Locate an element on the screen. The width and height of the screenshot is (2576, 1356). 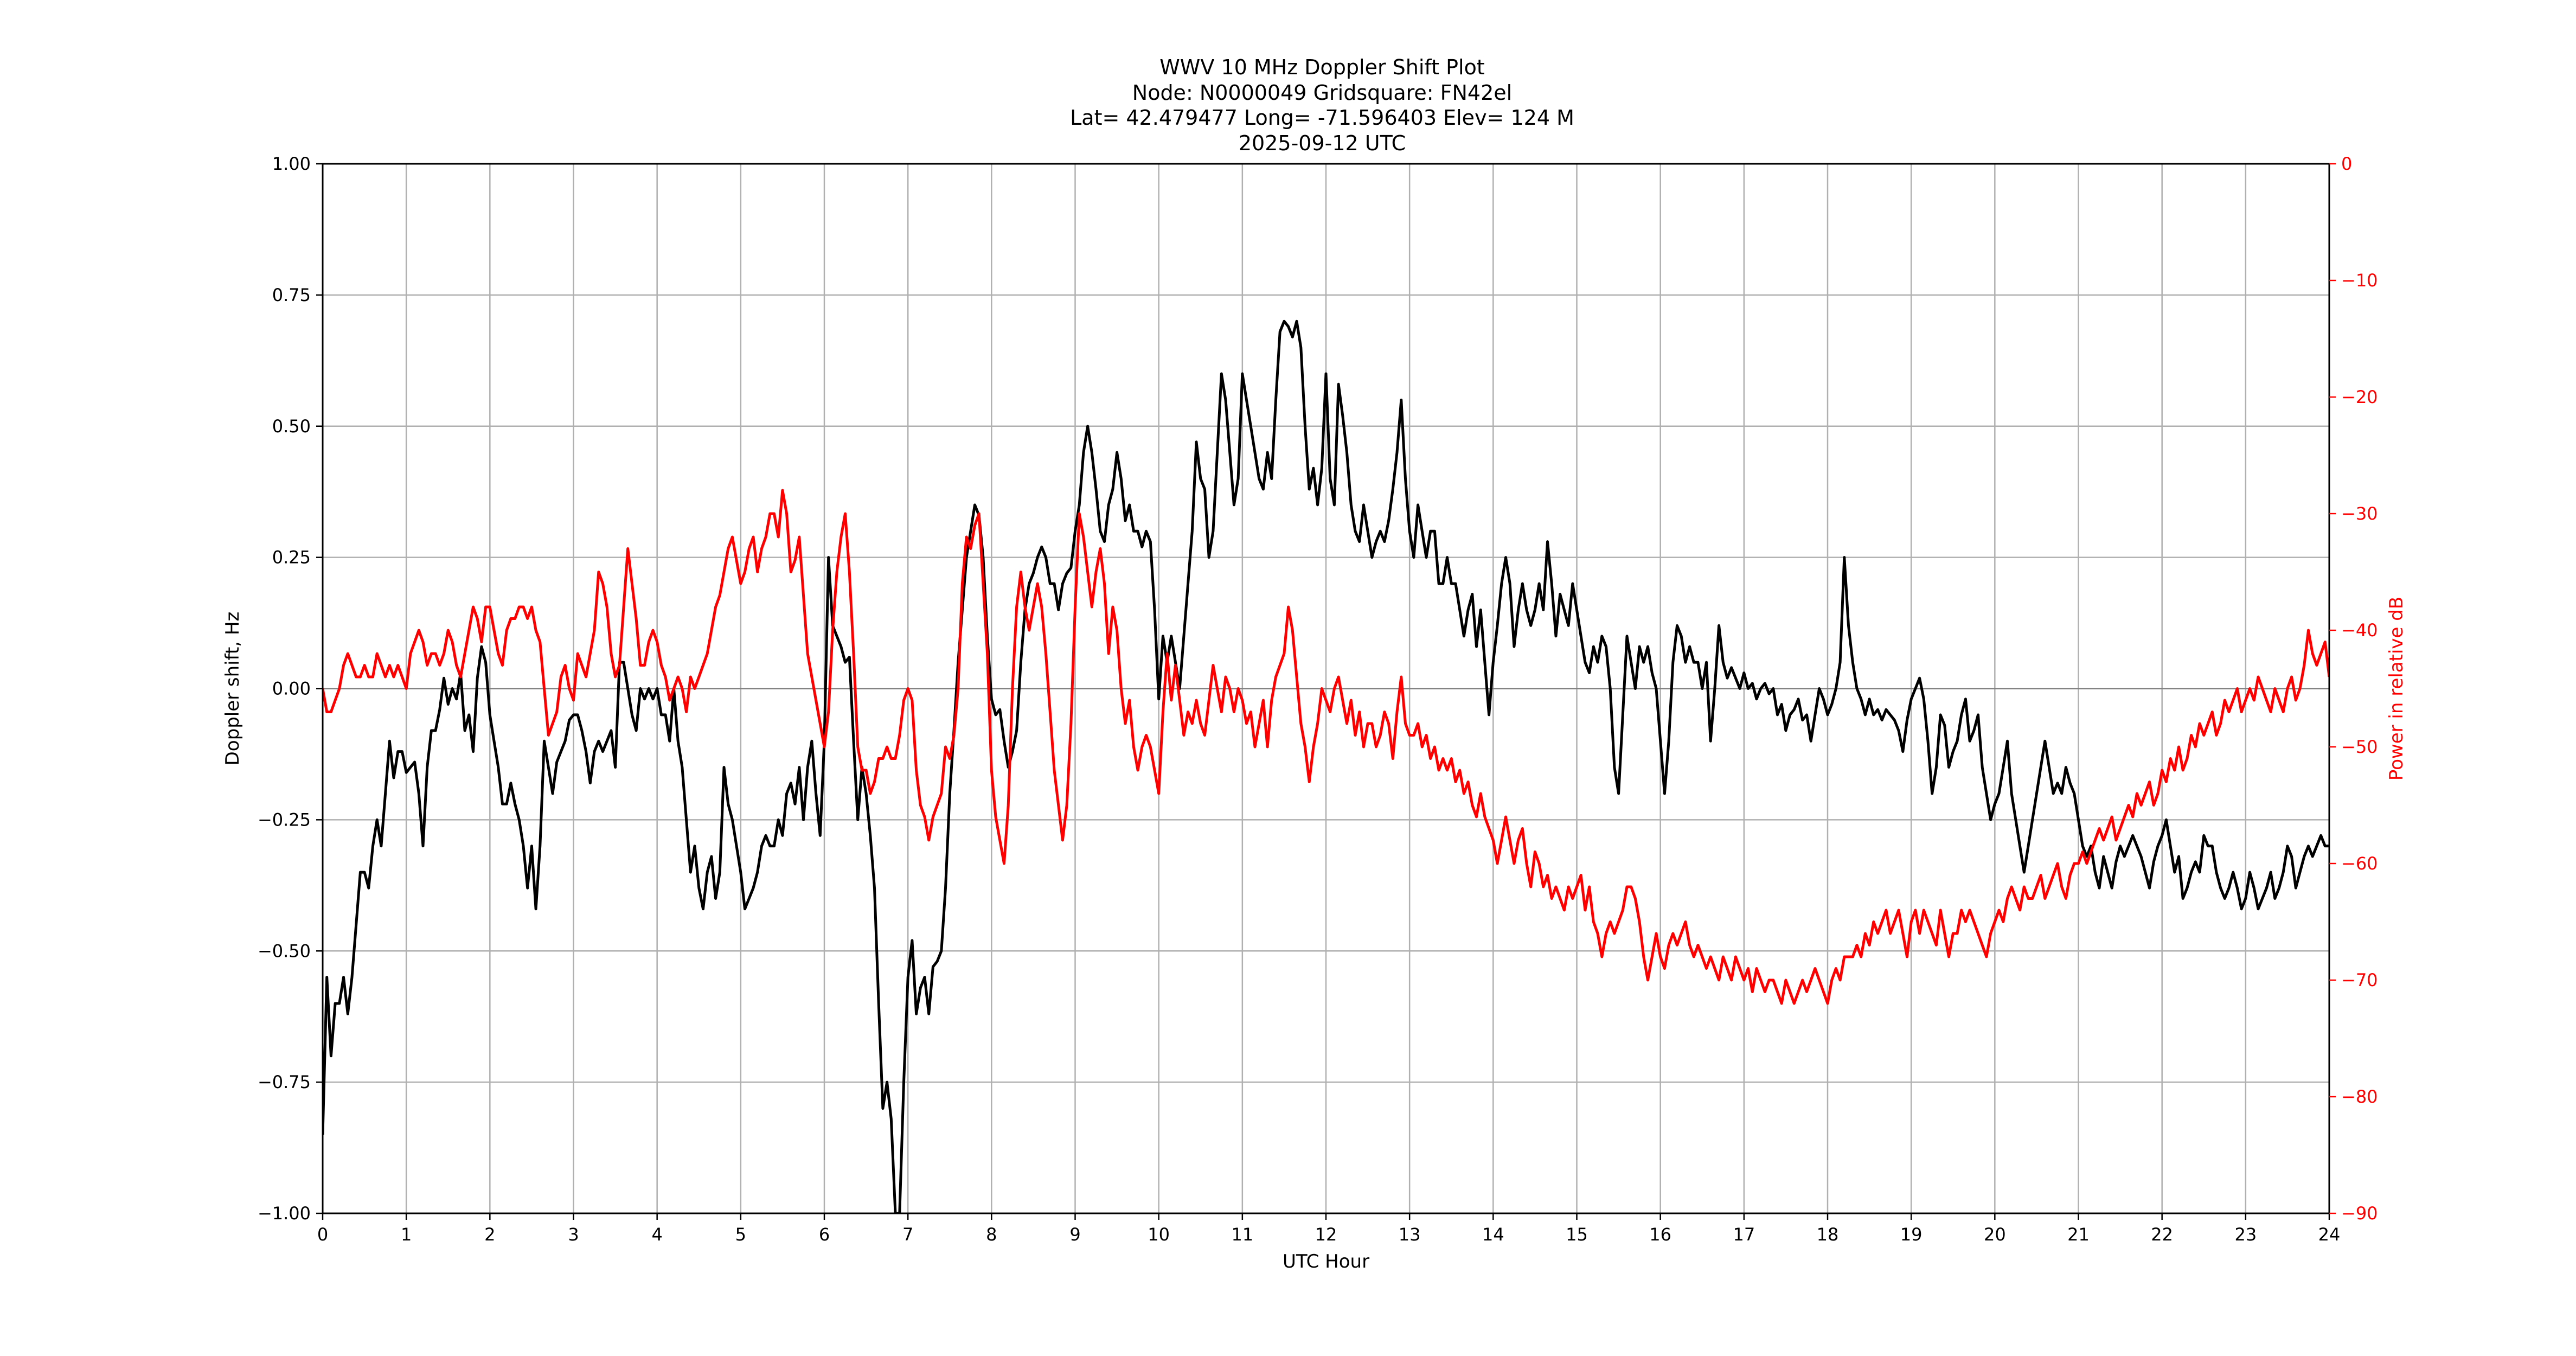
x-tick-label: 9 is located at coordinates (1074, 1234).